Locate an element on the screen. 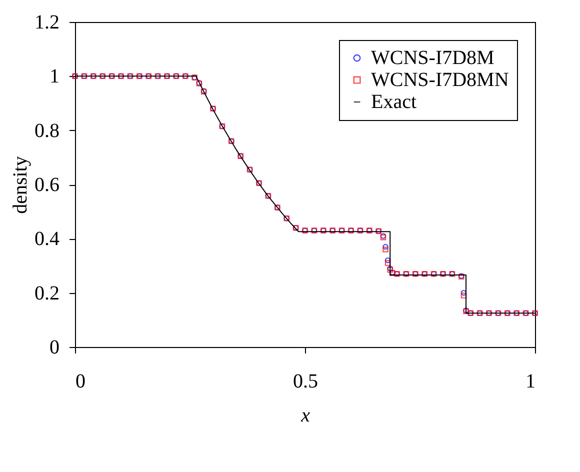 The width and height of the screenshot is (580, 472). y-tick-label: 0.6 is located at coordinates (47, 185).